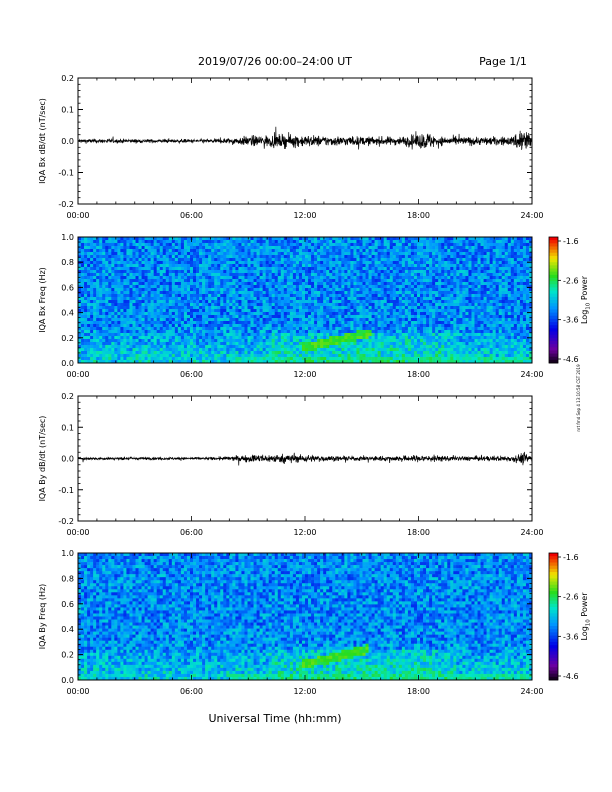 This screenshot has height=792, width=612. Describe the element at coordinates (503, 61) in the screenshot. I see `page-indicator: Page 1/1` at that location.